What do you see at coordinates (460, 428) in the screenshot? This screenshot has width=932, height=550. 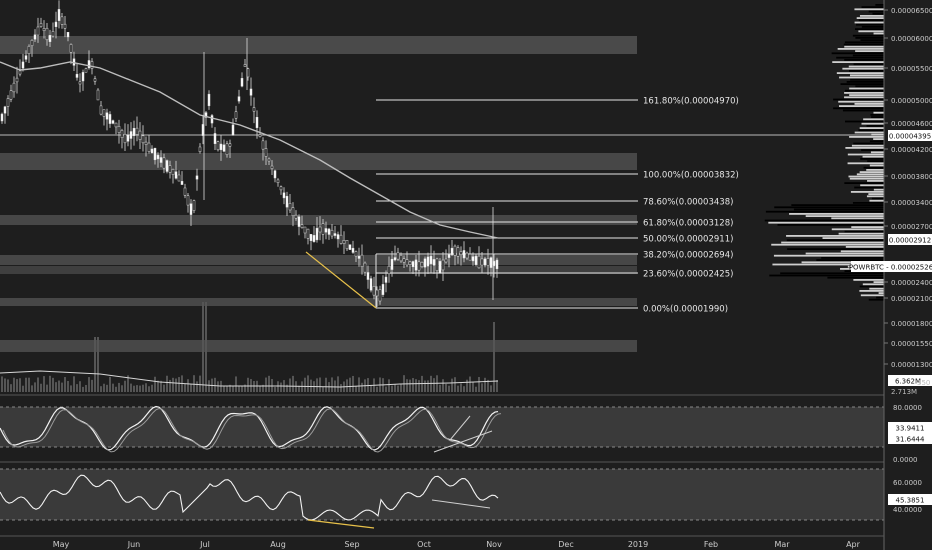 I see `oscillator-1-trend-line` at bounding box center [460, 428].